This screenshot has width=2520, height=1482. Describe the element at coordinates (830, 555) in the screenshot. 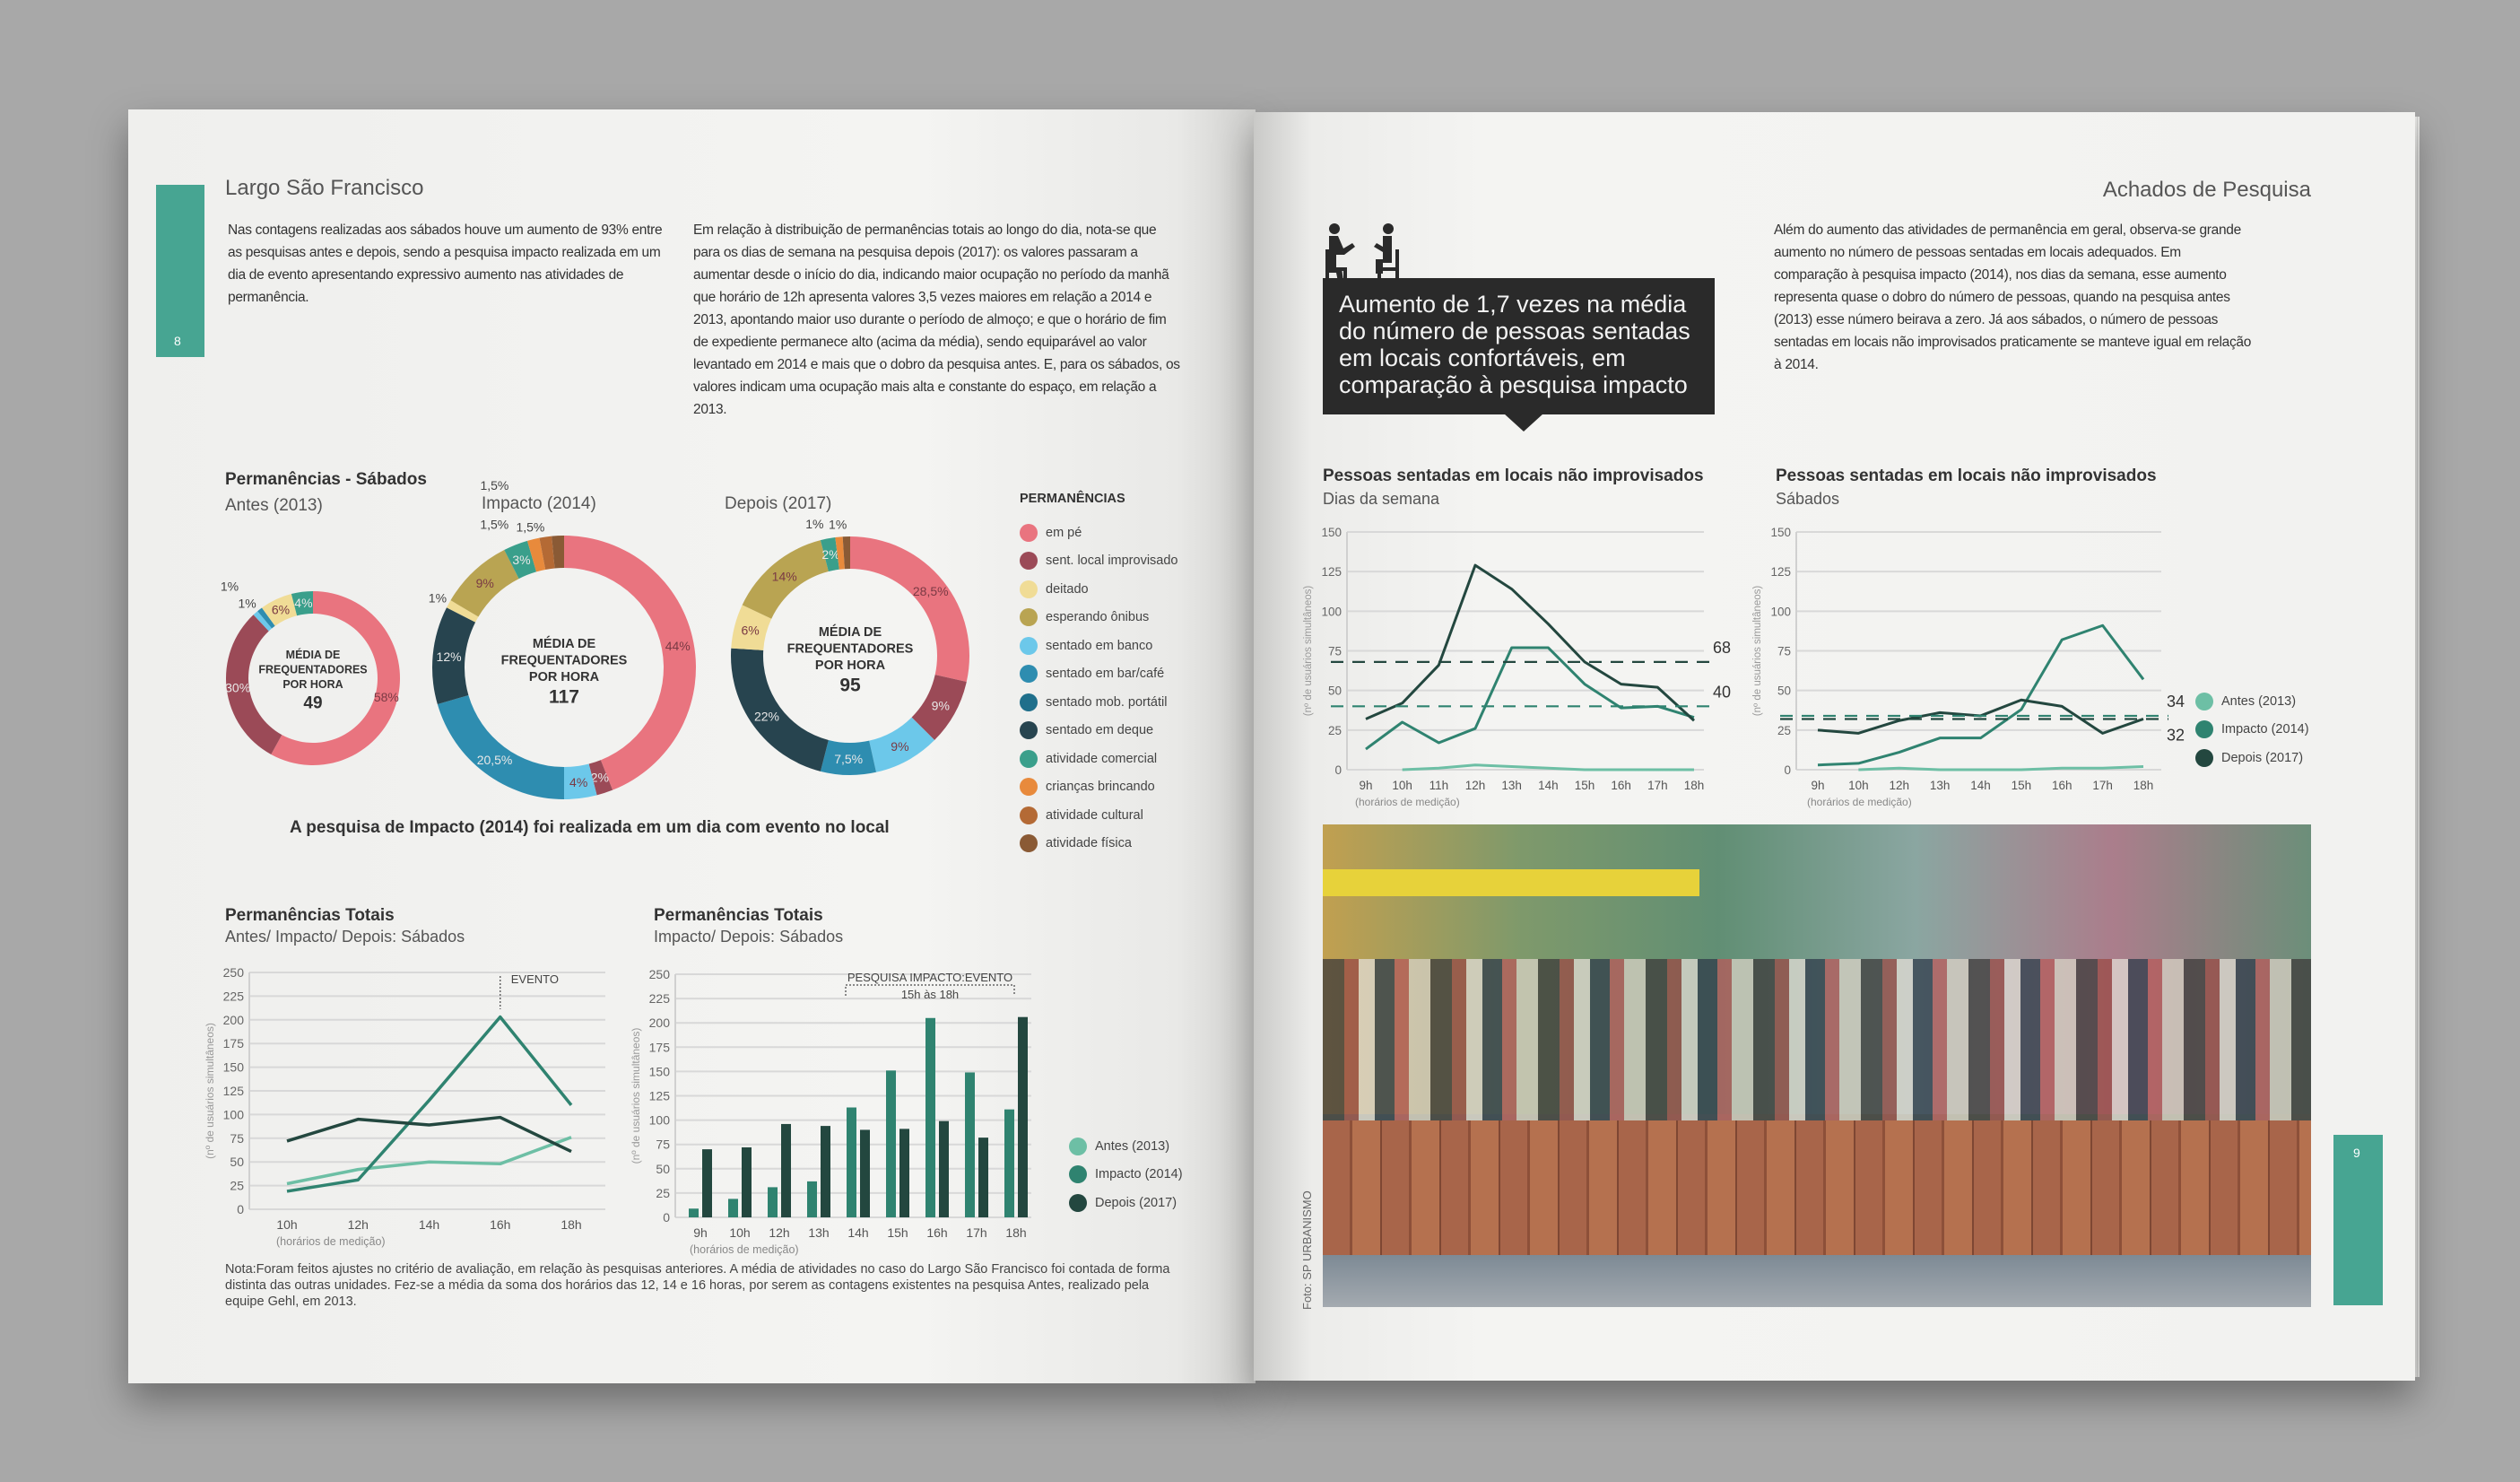

I see `donut-slice-label: 2%` at that location.